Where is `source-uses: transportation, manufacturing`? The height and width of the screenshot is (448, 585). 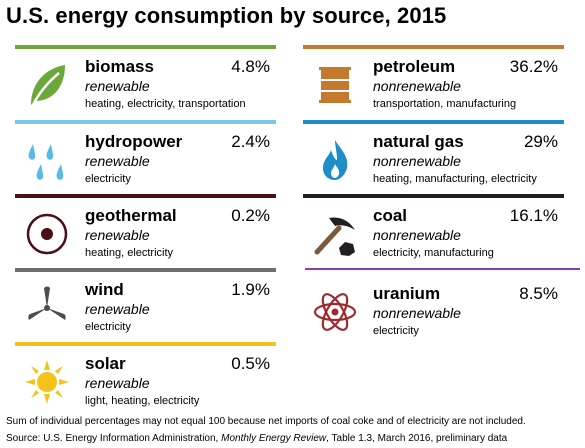 source-uses: transportation, manufacturing is located at coordinates (445, 104).